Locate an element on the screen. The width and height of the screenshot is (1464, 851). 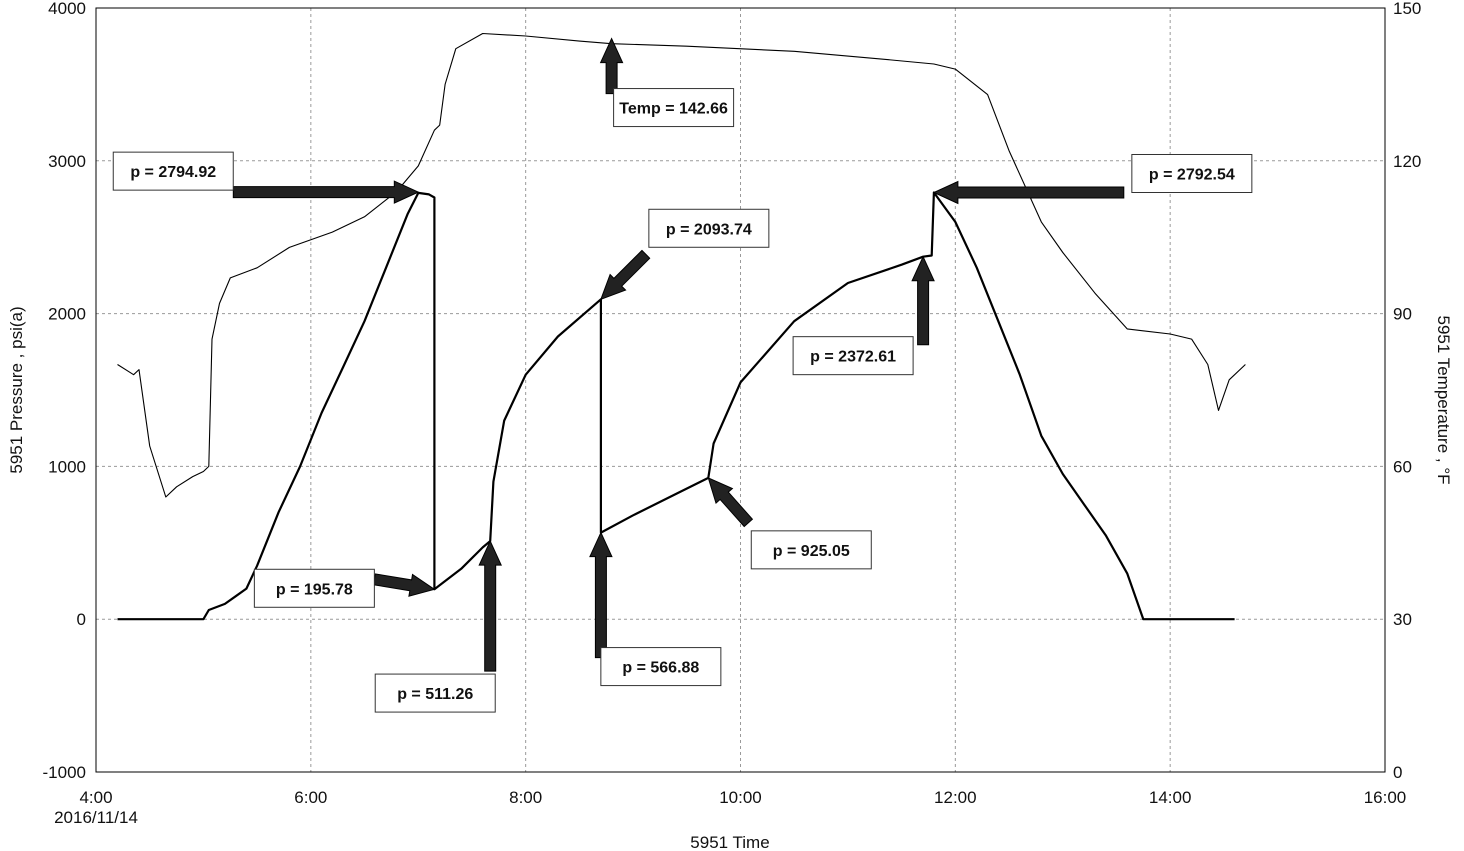
y2-tick-label: 30 is located at coordinates (1402, 619).